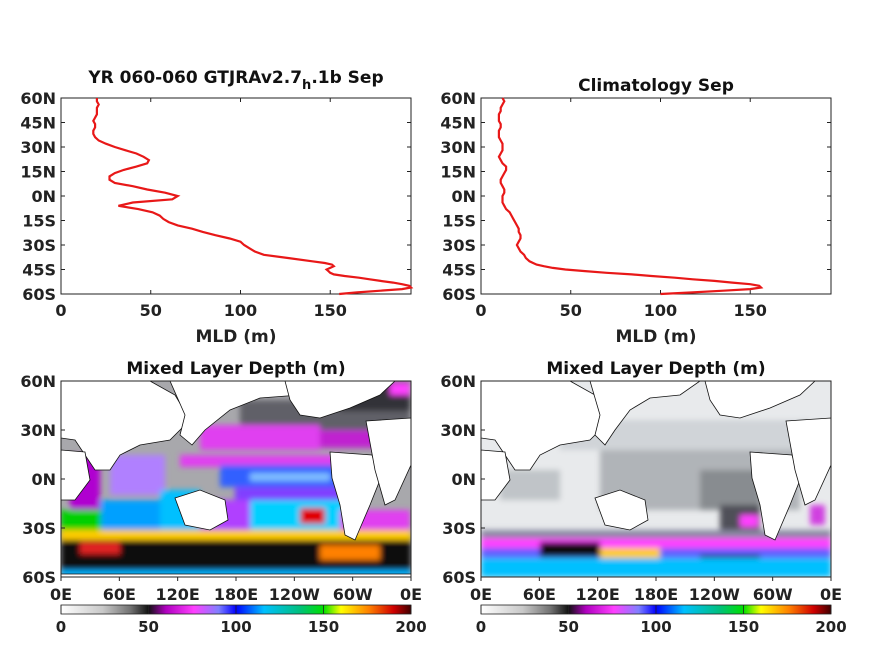 The image size is (875, 656). I want to click on panel1-axes-frame, so click(236, 196).